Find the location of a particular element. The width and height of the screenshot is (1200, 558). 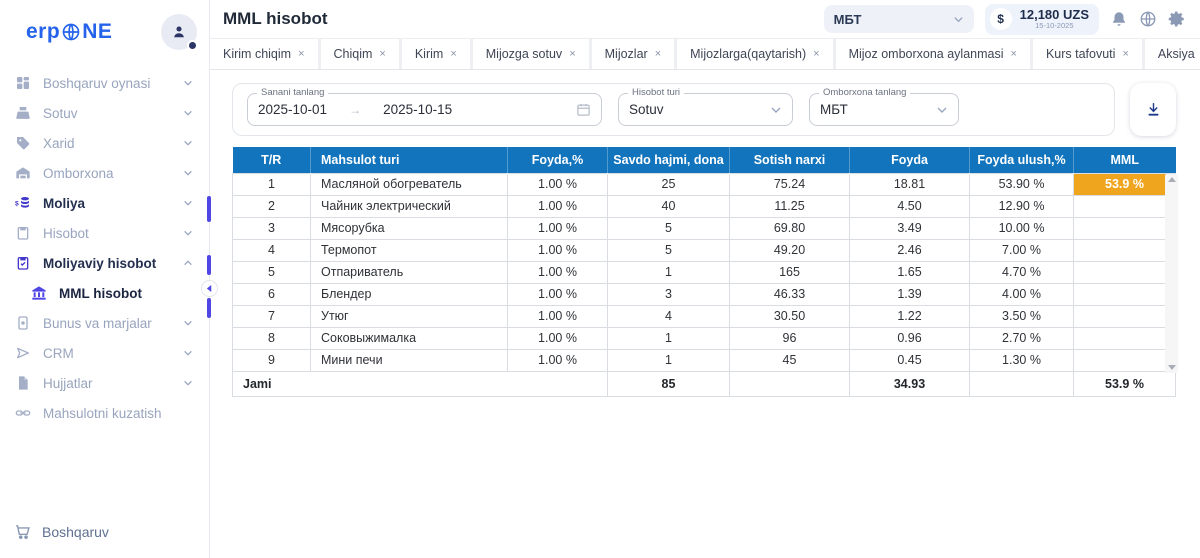

table-scrollbar is located at coordinates (1171, 273).